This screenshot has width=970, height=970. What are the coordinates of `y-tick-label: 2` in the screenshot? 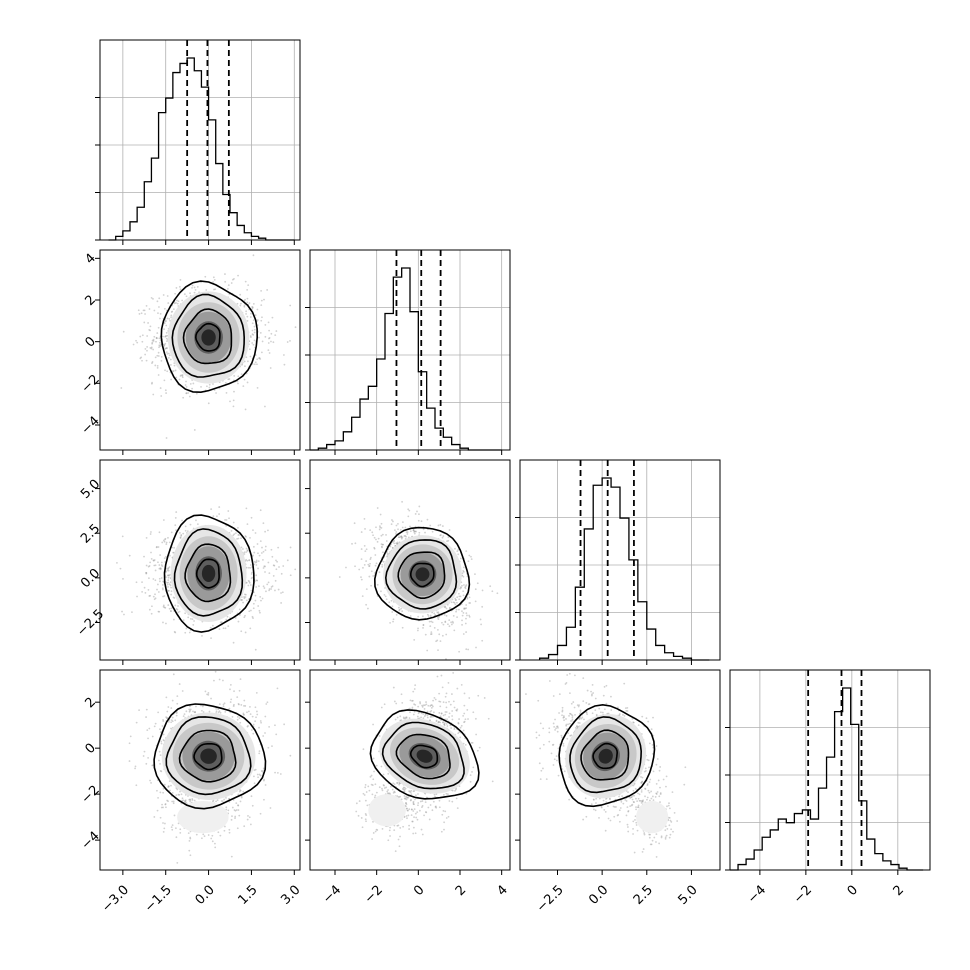 It's located at (91, 301).